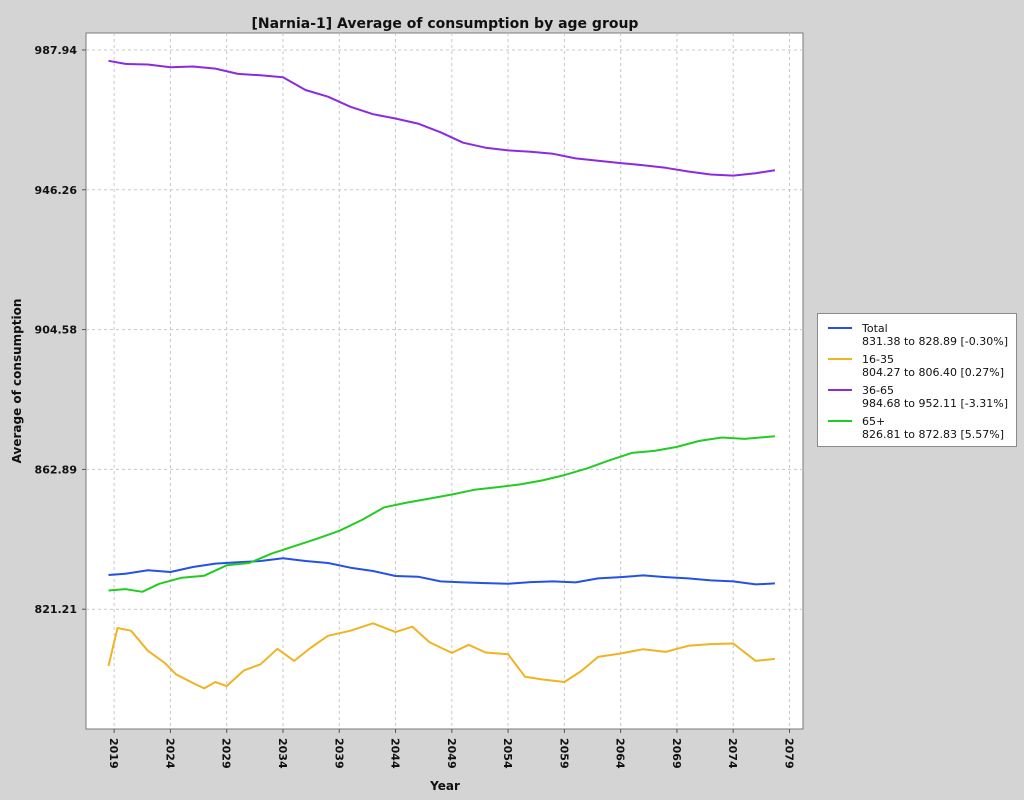 Image resolution: width=1024 pixels, height=800 pixels. I want to click on x-tick-label: 2029, so click(226, 753).